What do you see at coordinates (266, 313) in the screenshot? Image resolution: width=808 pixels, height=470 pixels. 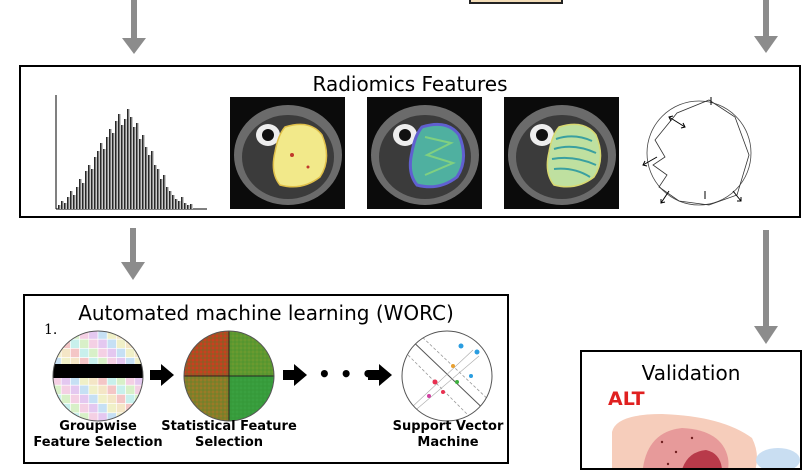 I see `automl-title: Automated machine learning (WORC)` at bounding box center [266, 313].